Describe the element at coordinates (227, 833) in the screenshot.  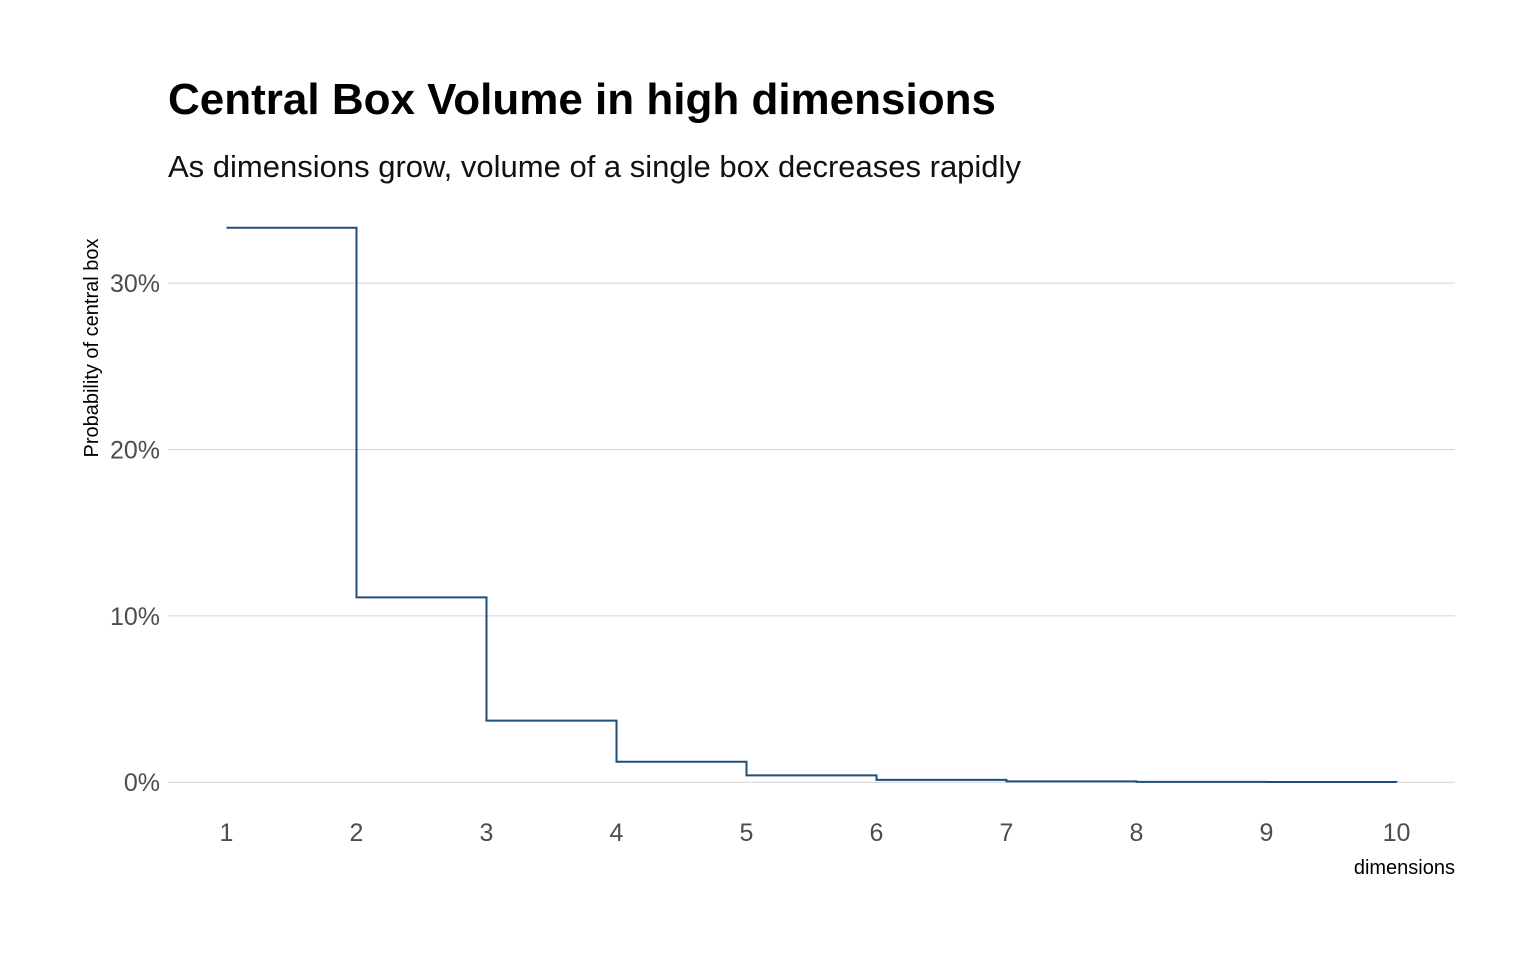
I see `x-tick-label: 1` at that location.